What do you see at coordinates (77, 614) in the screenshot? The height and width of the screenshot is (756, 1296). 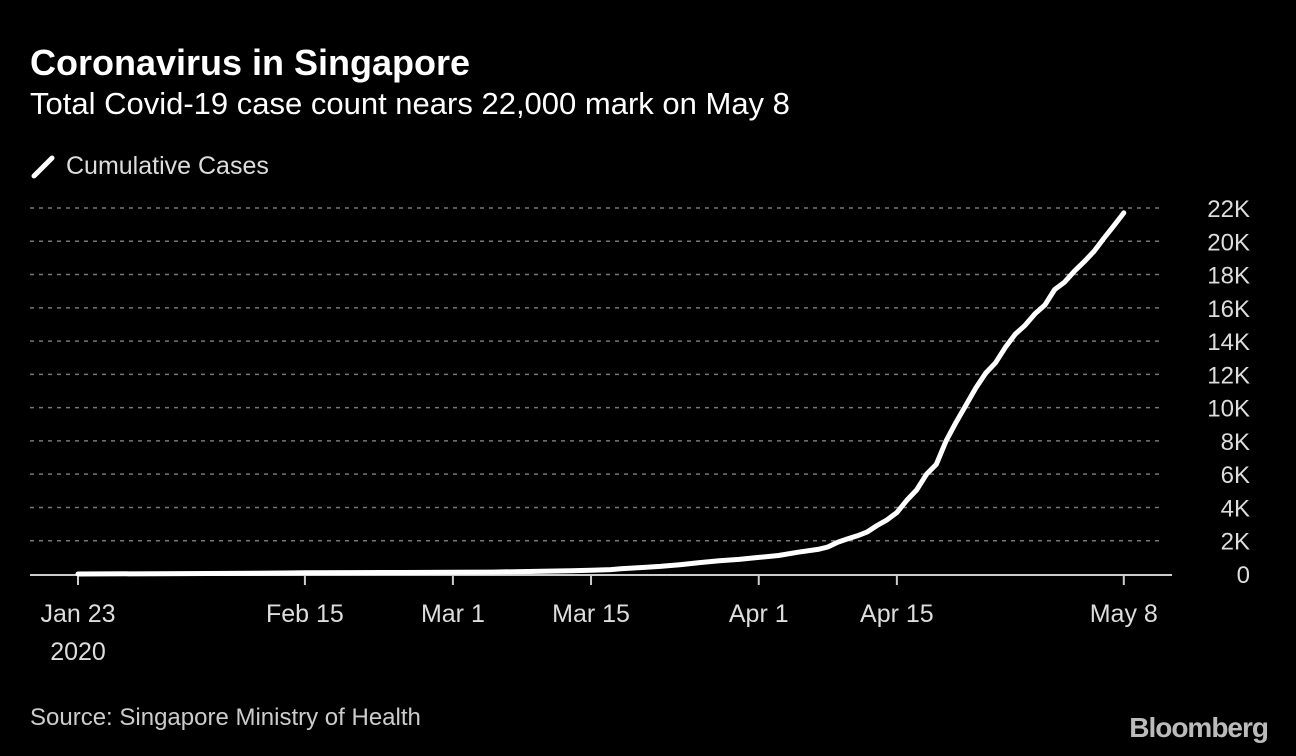 I see `x-tick-label: Jan 23` at bounding box center [77, 614].